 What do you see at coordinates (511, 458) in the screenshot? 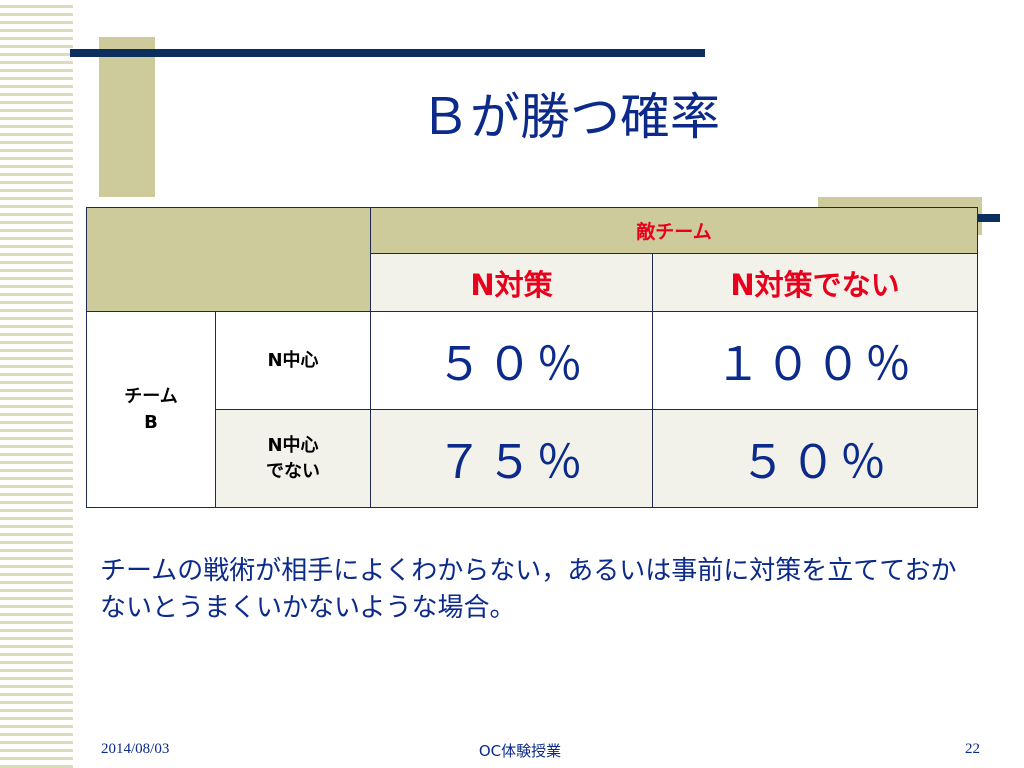
I see `table-cell-value: ７５％` at bounding box center [511, 458].